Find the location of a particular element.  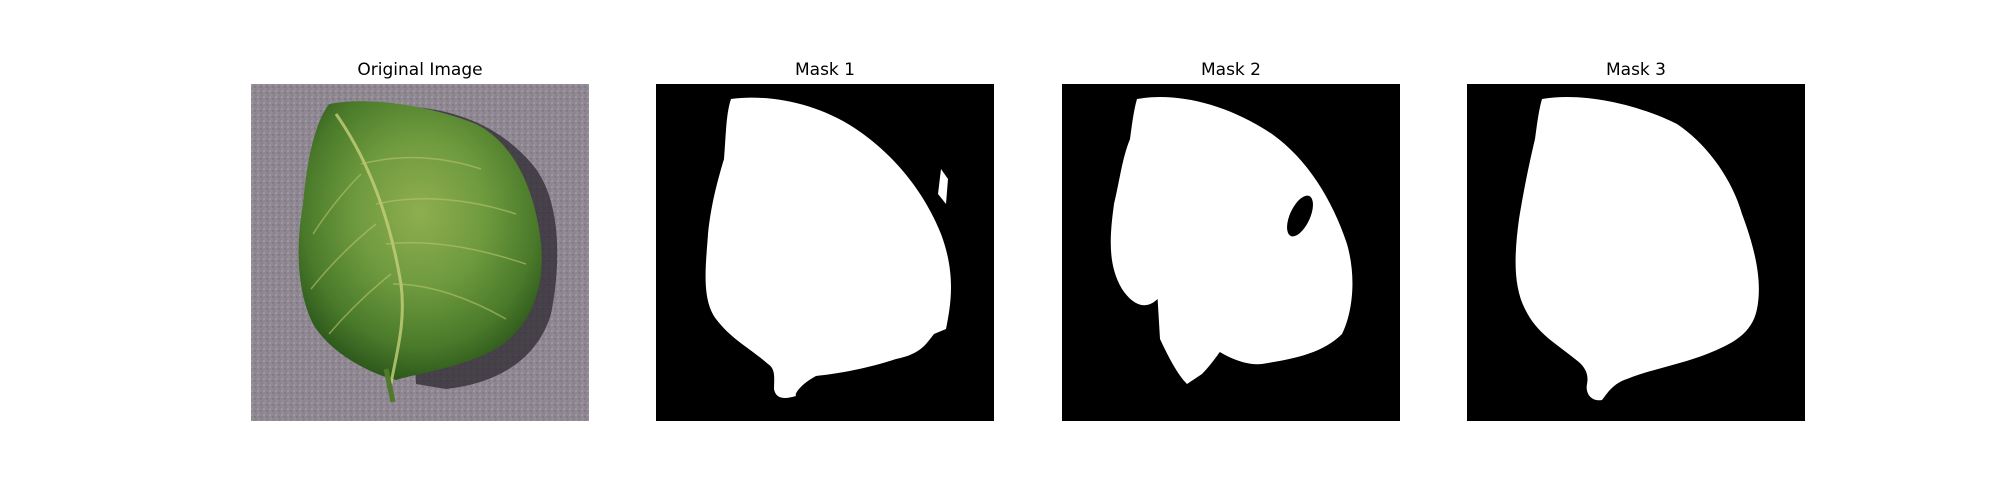

mask-2-image is located at coordinates (1231, 252).